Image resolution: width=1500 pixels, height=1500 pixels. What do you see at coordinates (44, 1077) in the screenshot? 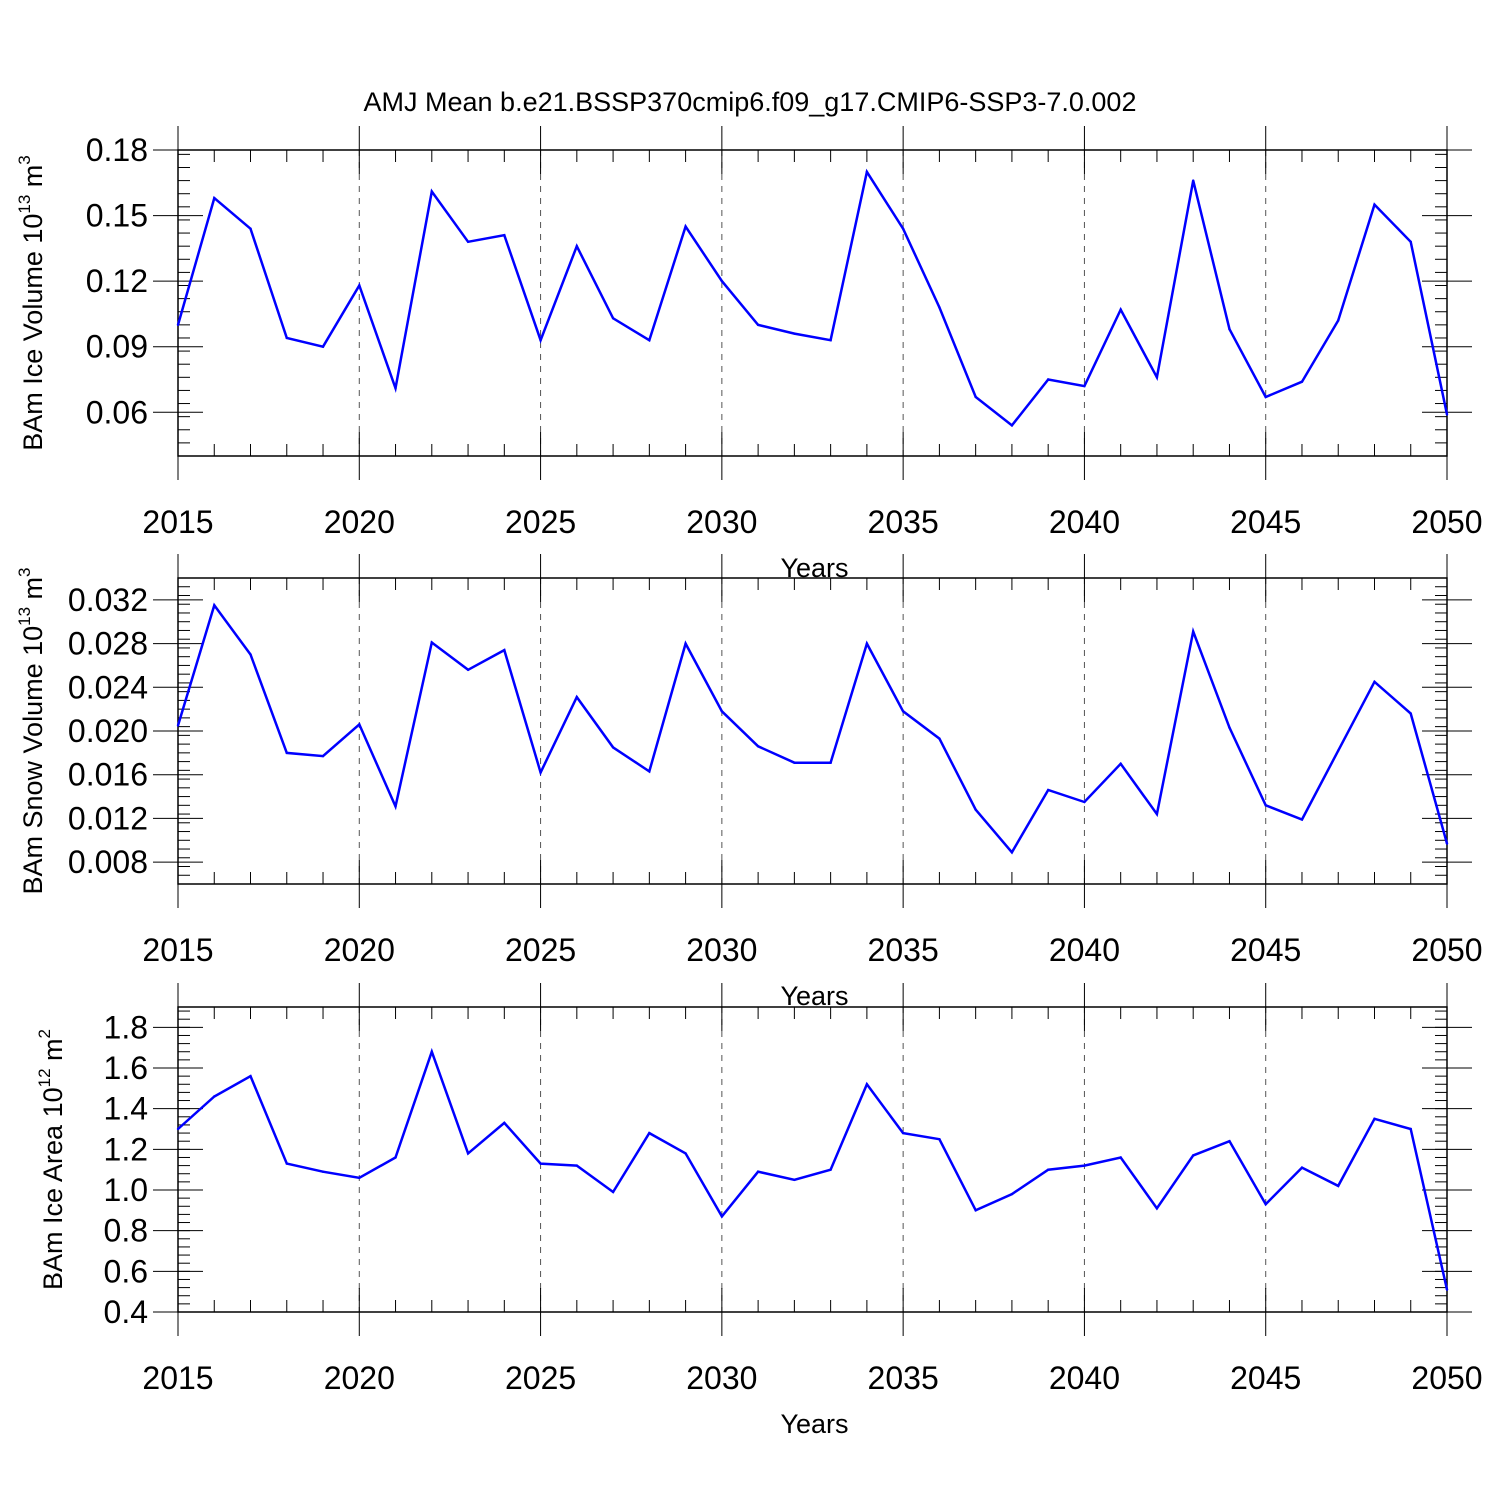
I see `y-axis-label-exponent: 12` at bounding box center [44, 1077].